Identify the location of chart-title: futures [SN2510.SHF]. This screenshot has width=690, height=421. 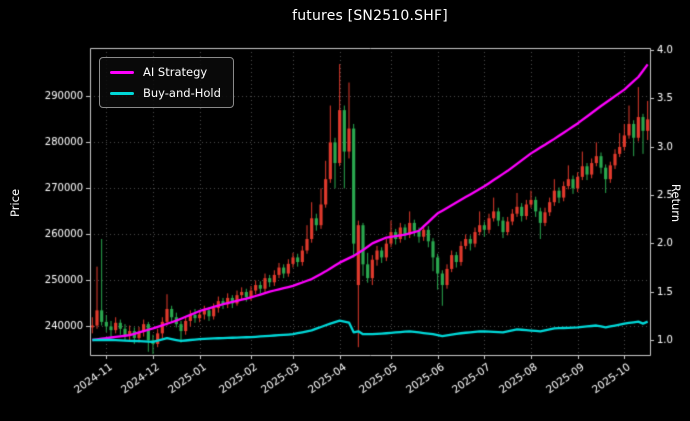
(370, 16).